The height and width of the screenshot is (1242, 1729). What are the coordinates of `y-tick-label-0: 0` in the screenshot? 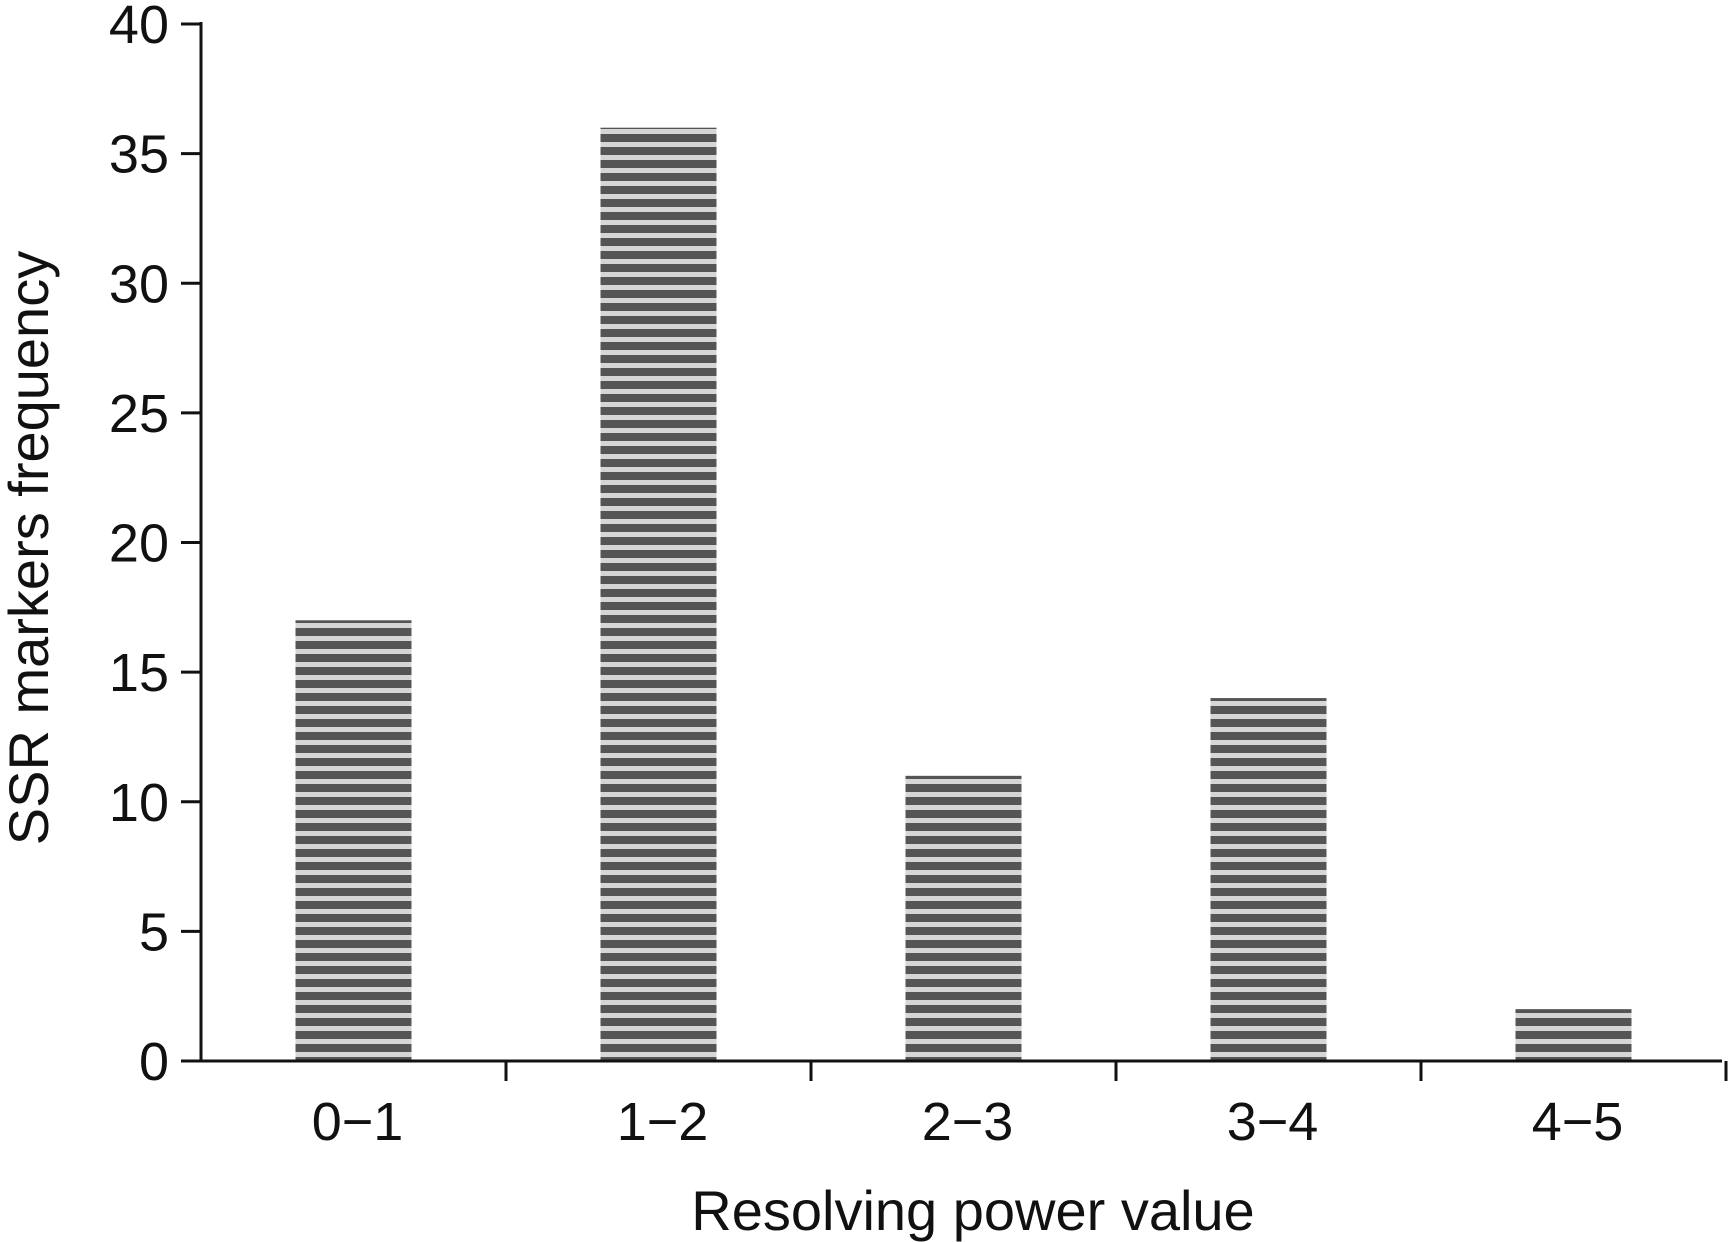 It's located at (154, 1062).